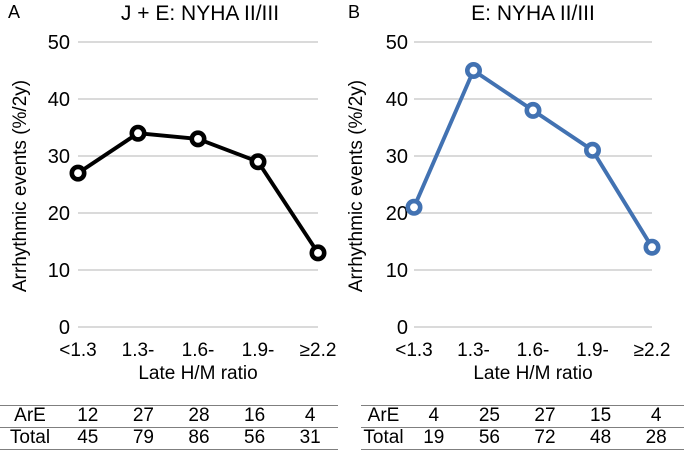 The width and height of the screenshot is (685, 452). What do you see at coordinates (310, 438) in the screenshot?
I see `table-cell: 31` at bounding box center [310, 438].